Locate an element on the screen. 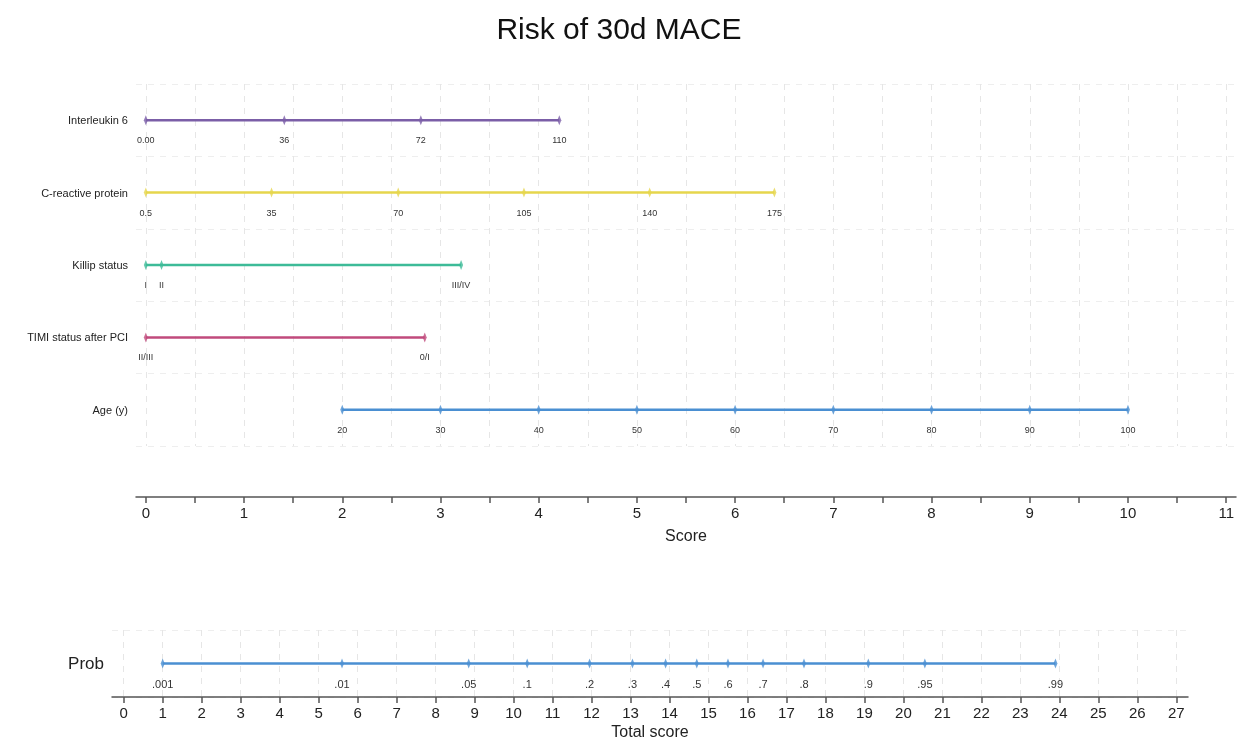 Image resolution: width=1238 pixels, height=753 pixels. annotation: .9 is located at coordinates (868, 683).